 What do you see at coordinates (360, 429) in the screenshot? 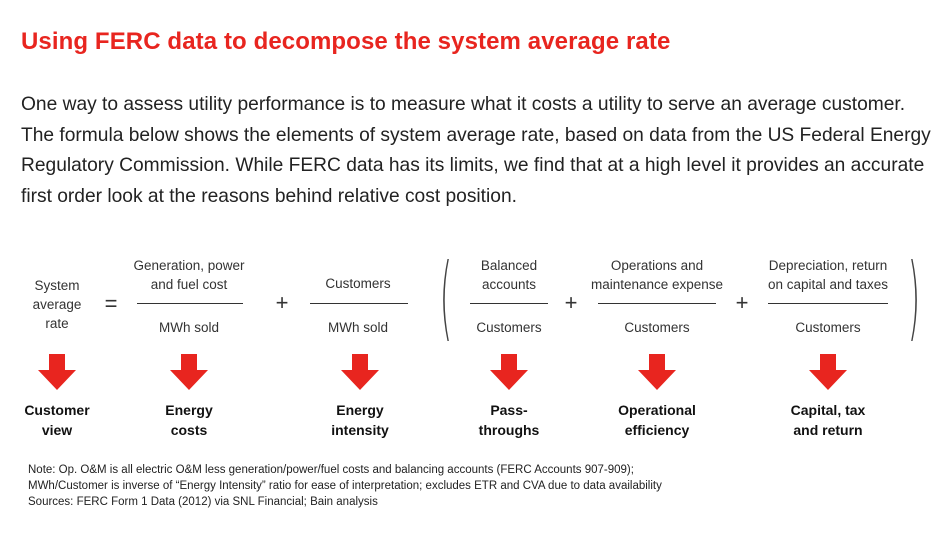
I see `category-line: intensity` at bounding box center [360, 429].